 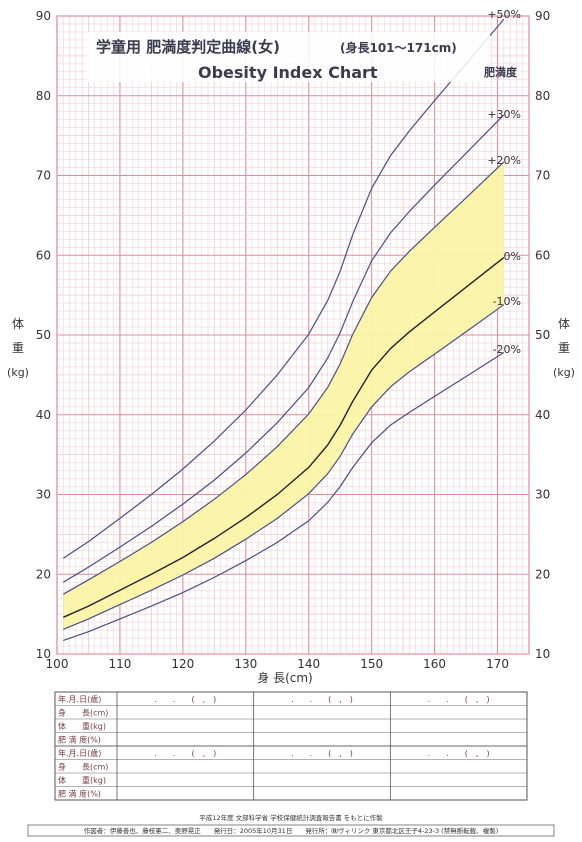 What do you see at coordinates (18, 324) in the screenshot?
I see `y-axis-label-left-1: 体` at bounding box center [18, 324].